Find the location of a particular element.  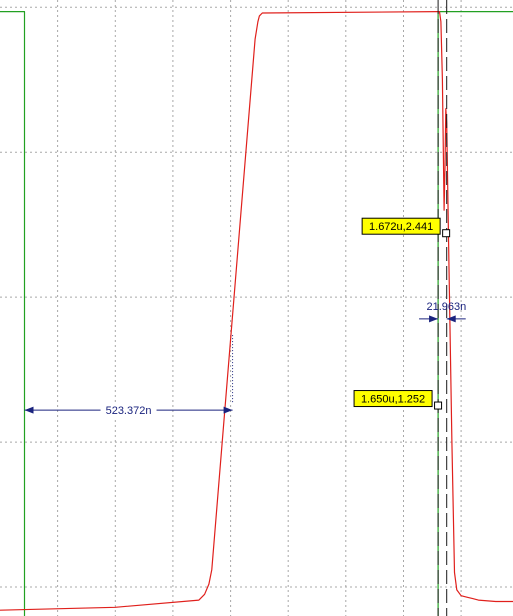

marker-layer: 1.672u,2.441 1.650u,1.252 is located at coordinates (402, 313).